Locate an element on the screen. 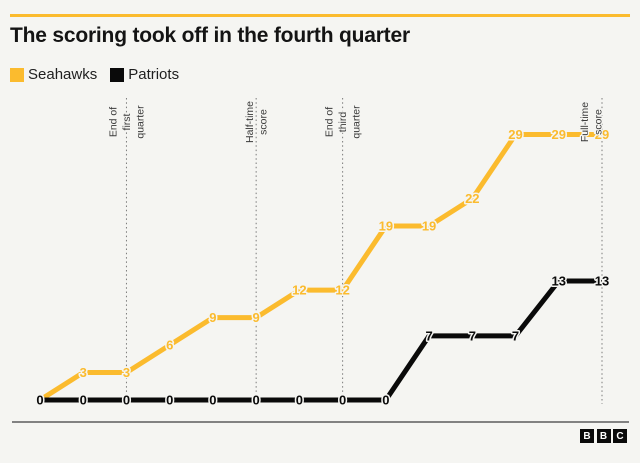 Image resolution: width=640 pixels, height=463 pixels. legend: Seahawks Patriots is located at coordinates (94, 74).